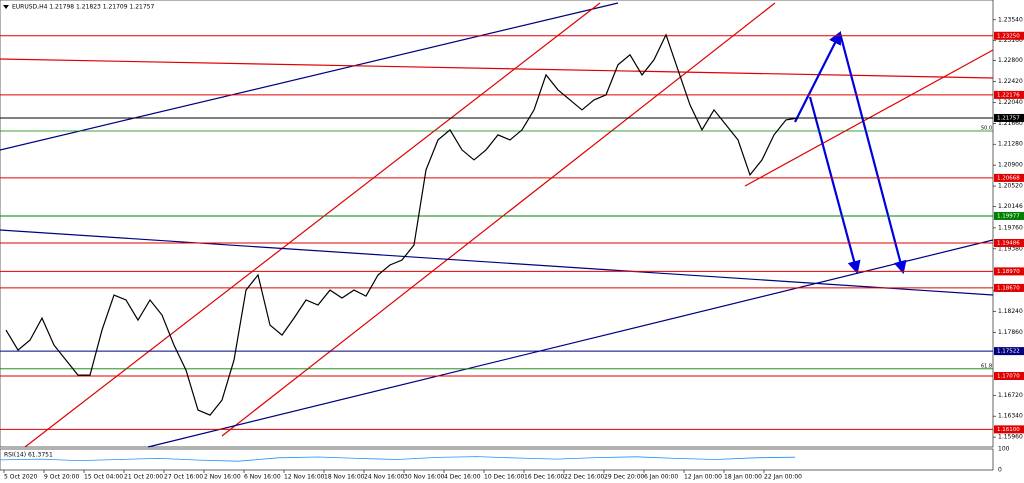  What do you see at coordinates (1010, 144) in the screenshot?
I see `y-tick-label: 1.21280` at bounding box center [1010, 144].